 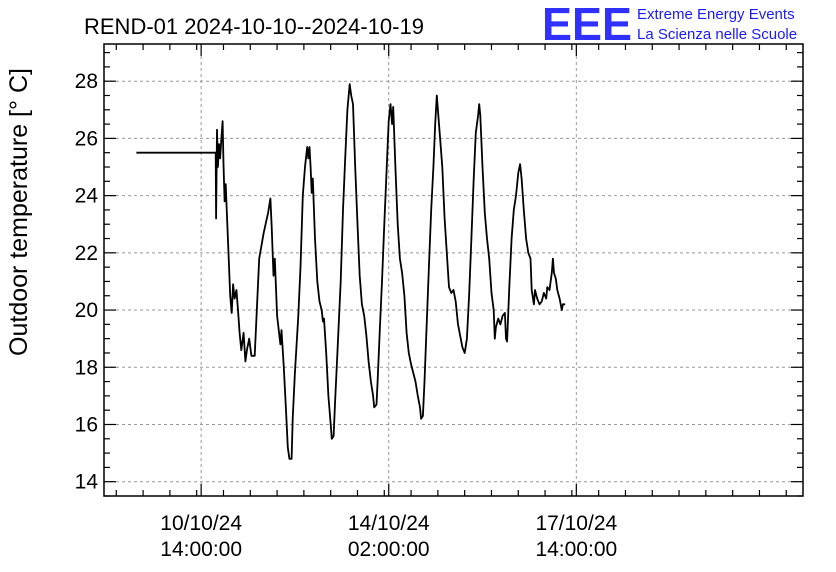 What do you see at coordinates (86, 424) in the screenshot?
I see `y-tick-label: 16` at bounding box center [86, 424].